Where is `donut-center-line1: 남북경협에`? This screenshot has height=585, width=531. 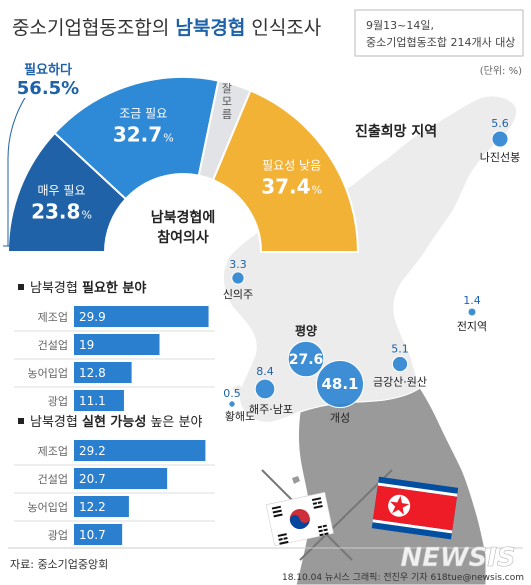
donut-center-line1: 남북경협에 is located at coordinates (183, 217).